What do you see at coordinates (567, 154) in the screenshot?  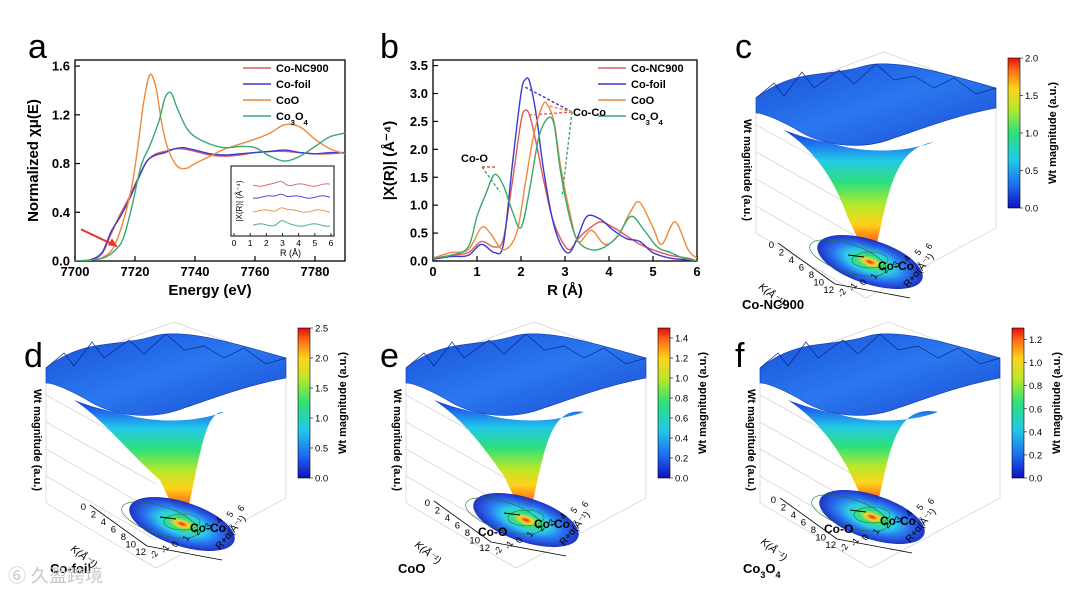 I see `annotation-dash` at bounding box center [567, 154].